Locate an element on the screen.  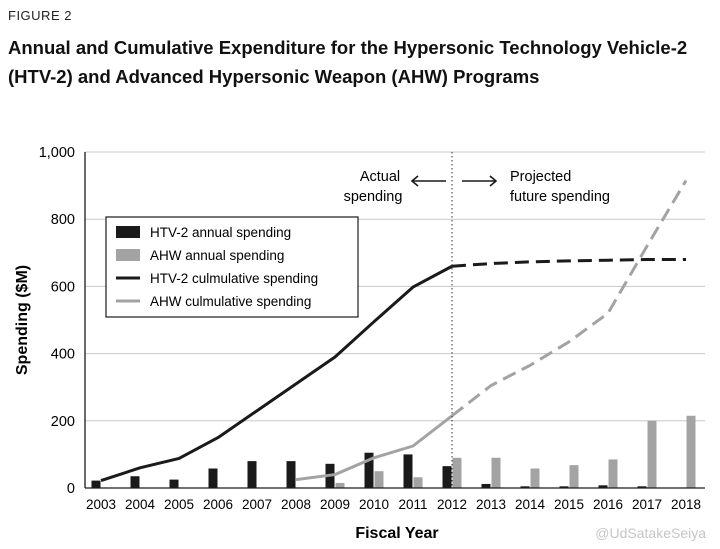
x-tick-label: 2014 is located at coordinates (530, 504).